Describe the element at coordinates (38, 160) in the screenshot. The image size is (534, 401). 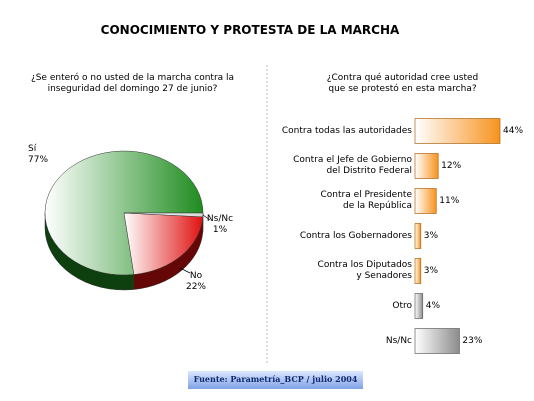
I see `pie-value-label: 77%` at that location.